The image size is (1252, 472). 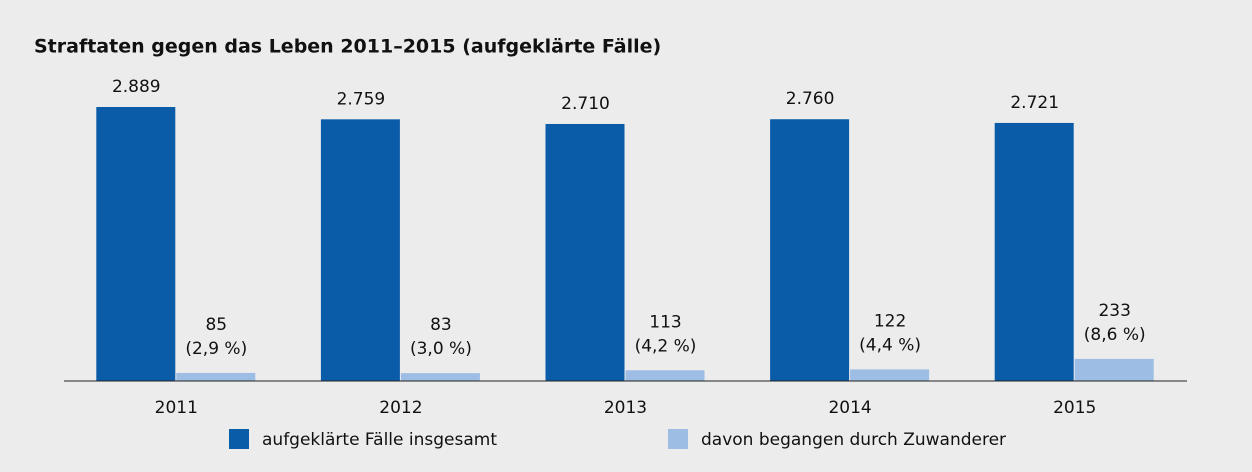 I want to click on x-tick-label: 2013, so click(x=625, y=408).